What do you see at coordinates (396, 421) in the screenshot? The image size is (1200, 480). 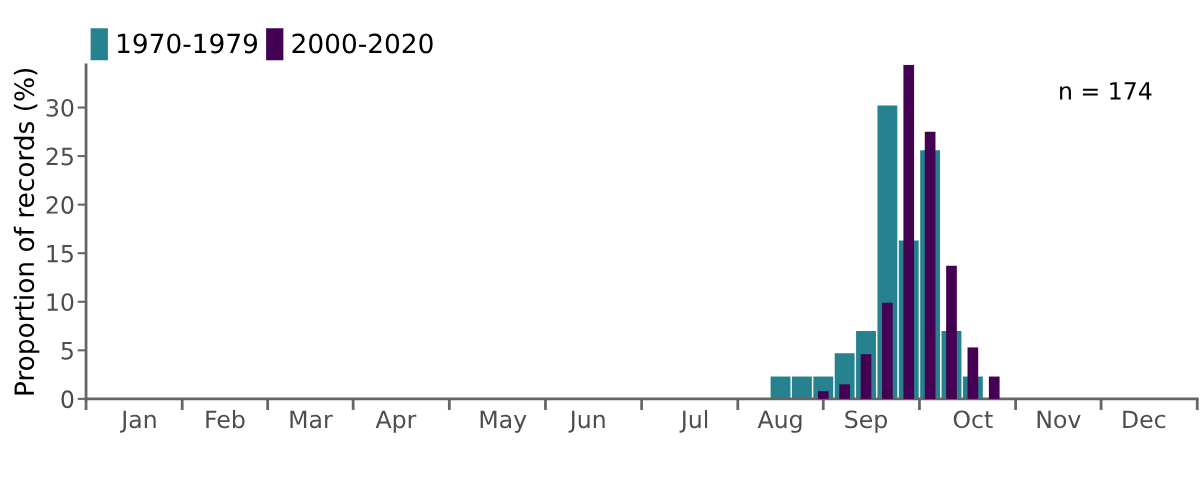 I see `x-tick-label: Apr` at bounding box center [396, 421].